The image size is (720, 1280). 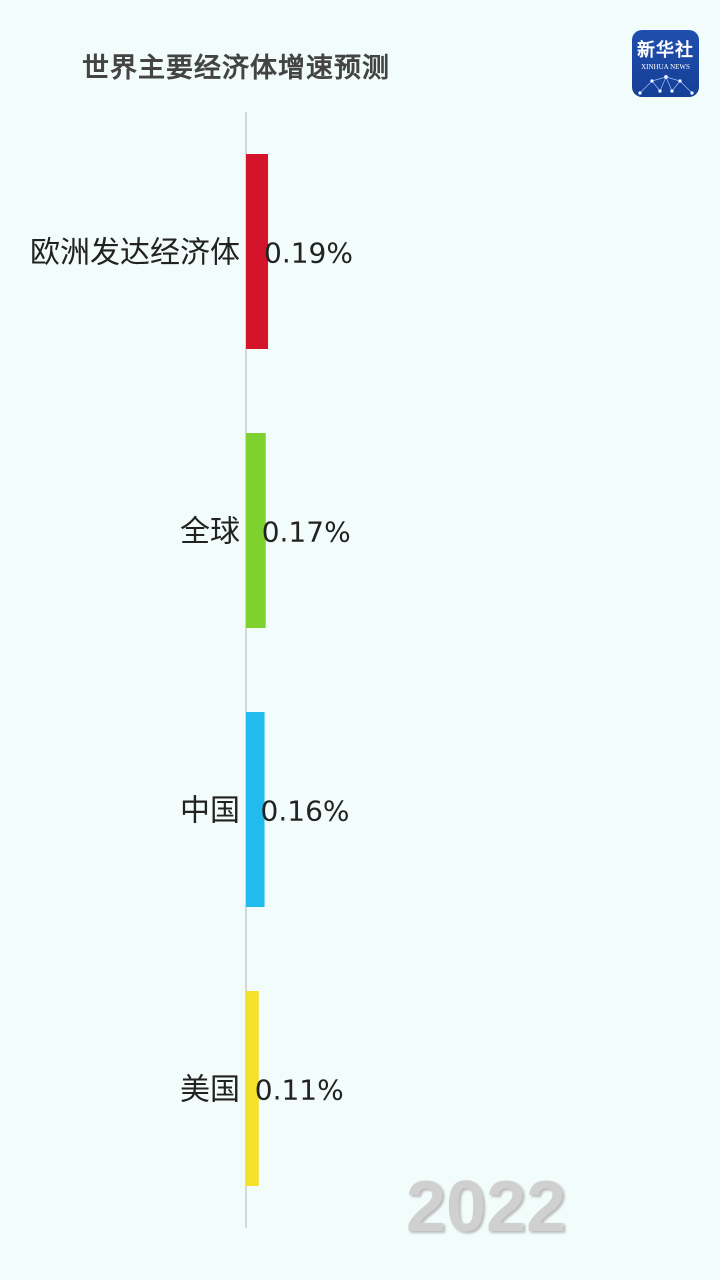 I want to click on value-label: 0.19%, so click(x=308, y=253).